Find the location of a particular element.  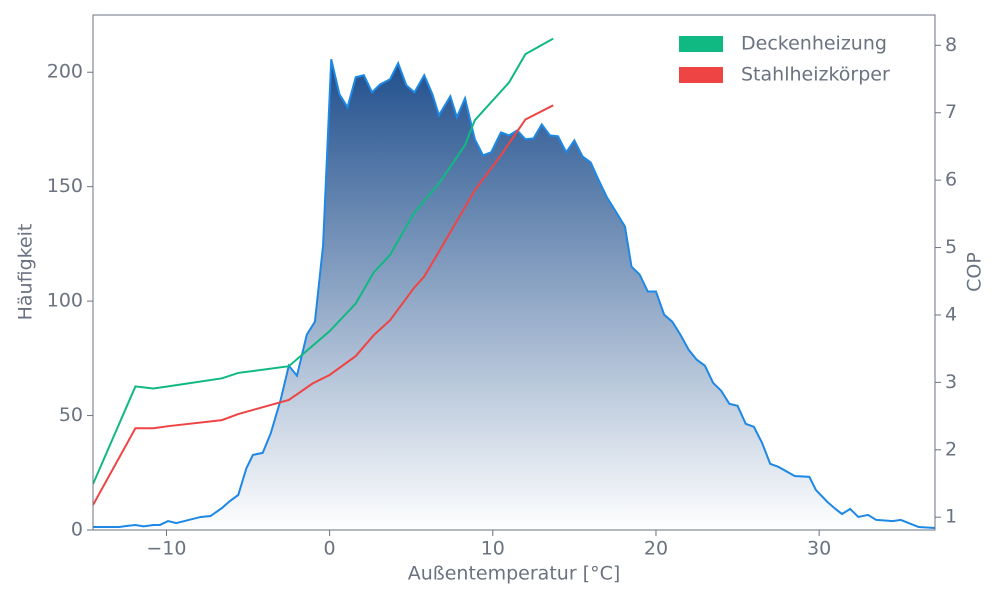

y-tick-label: 200 is located at coordinates (65, 72).